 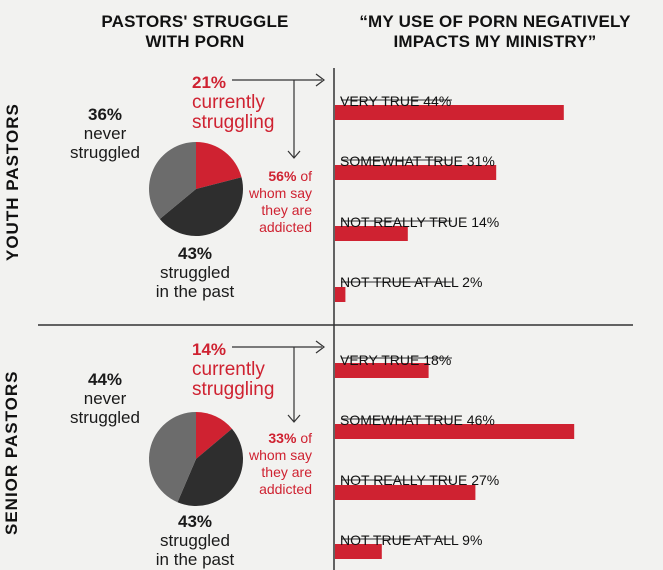 I want to click on senior-past-text-1: struggled, so click(x=195, y=540).